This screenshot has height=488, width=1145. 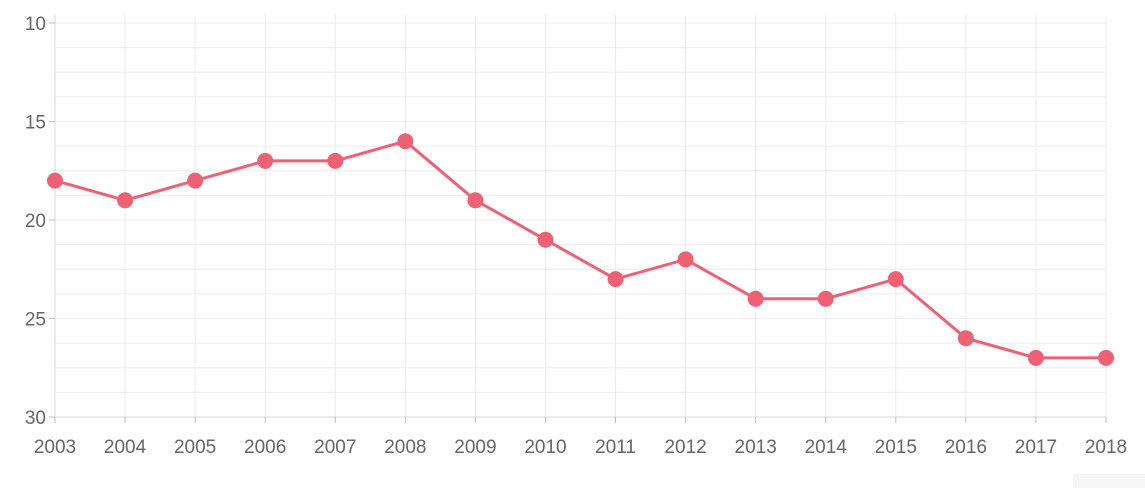 What do you see at coordinates (335, 447) in the screenshot?
I see `x-tick-label: 2007` at bounding box center [335, 447].